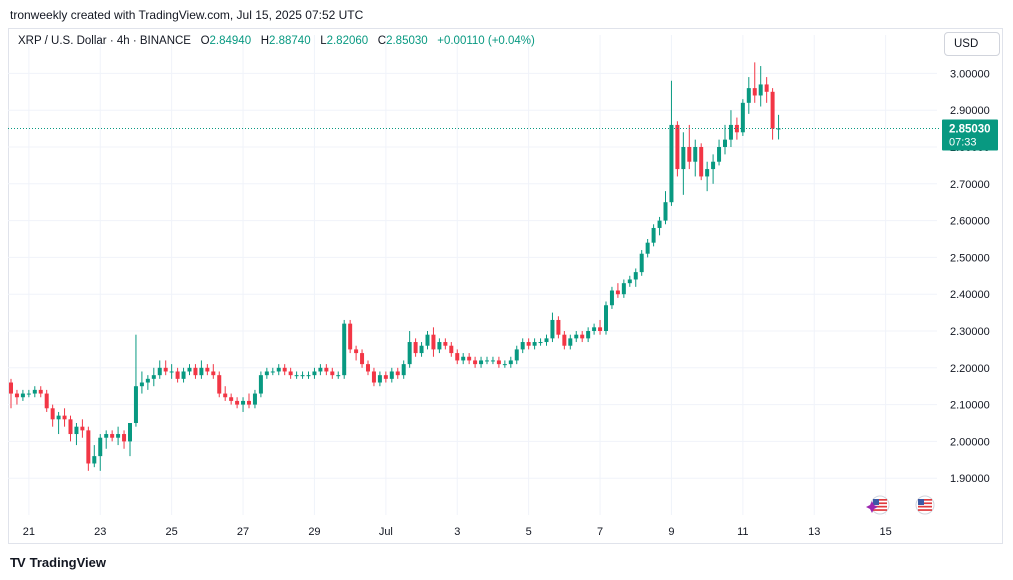 This screenshot has width=1013, height=580. I want to click on tradingview-brand: TV TradingView, so click(58, 562).